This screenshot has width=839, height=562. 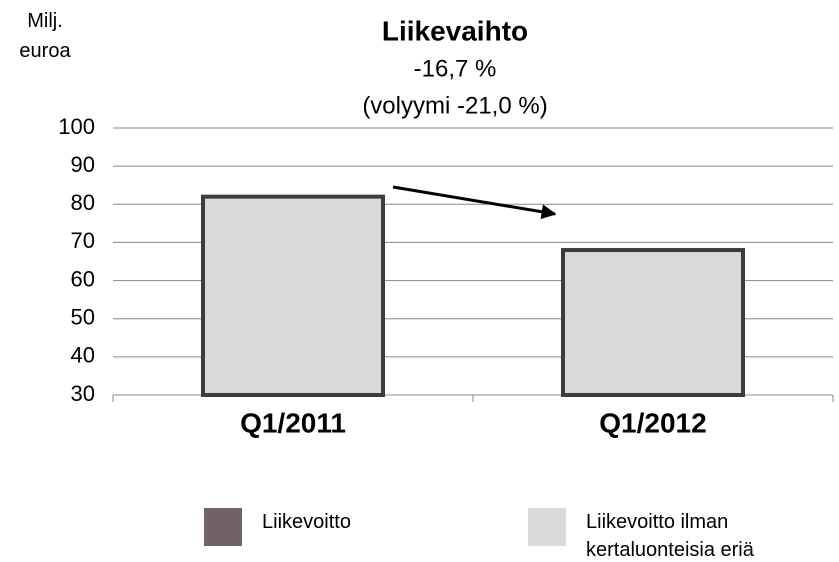 I want to click on y-tick-label: 50, so click(x=83, y=317).